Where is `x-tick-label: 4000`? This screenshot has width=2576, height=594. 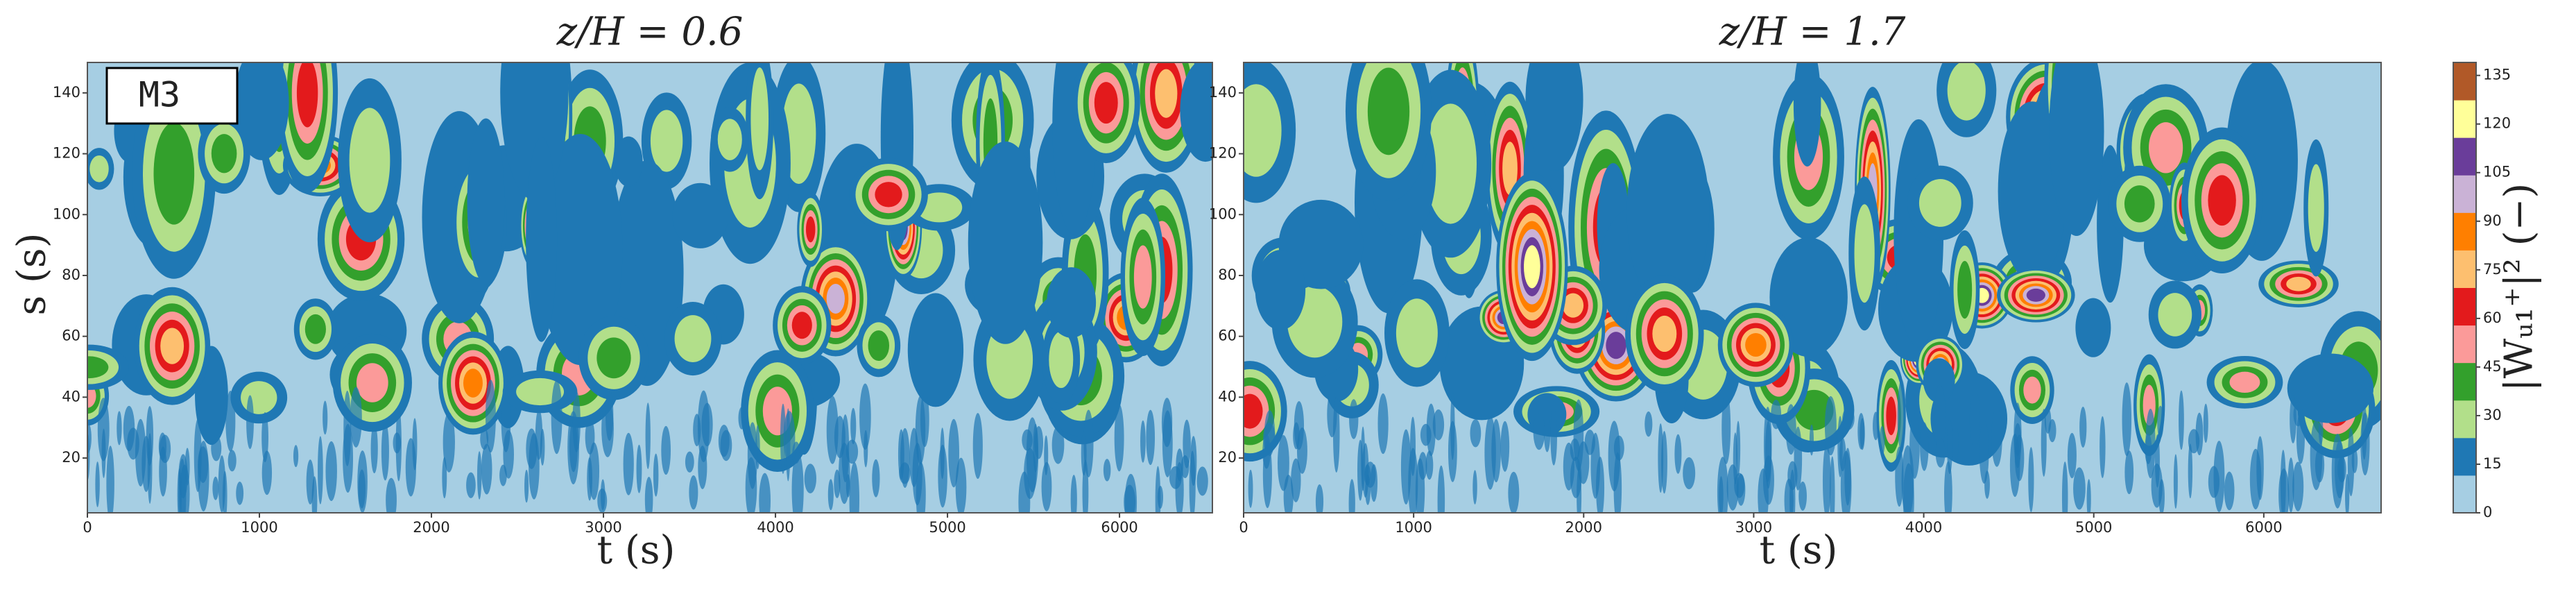 x-tick-label: 4000 is located at coordinates (1923, 527).